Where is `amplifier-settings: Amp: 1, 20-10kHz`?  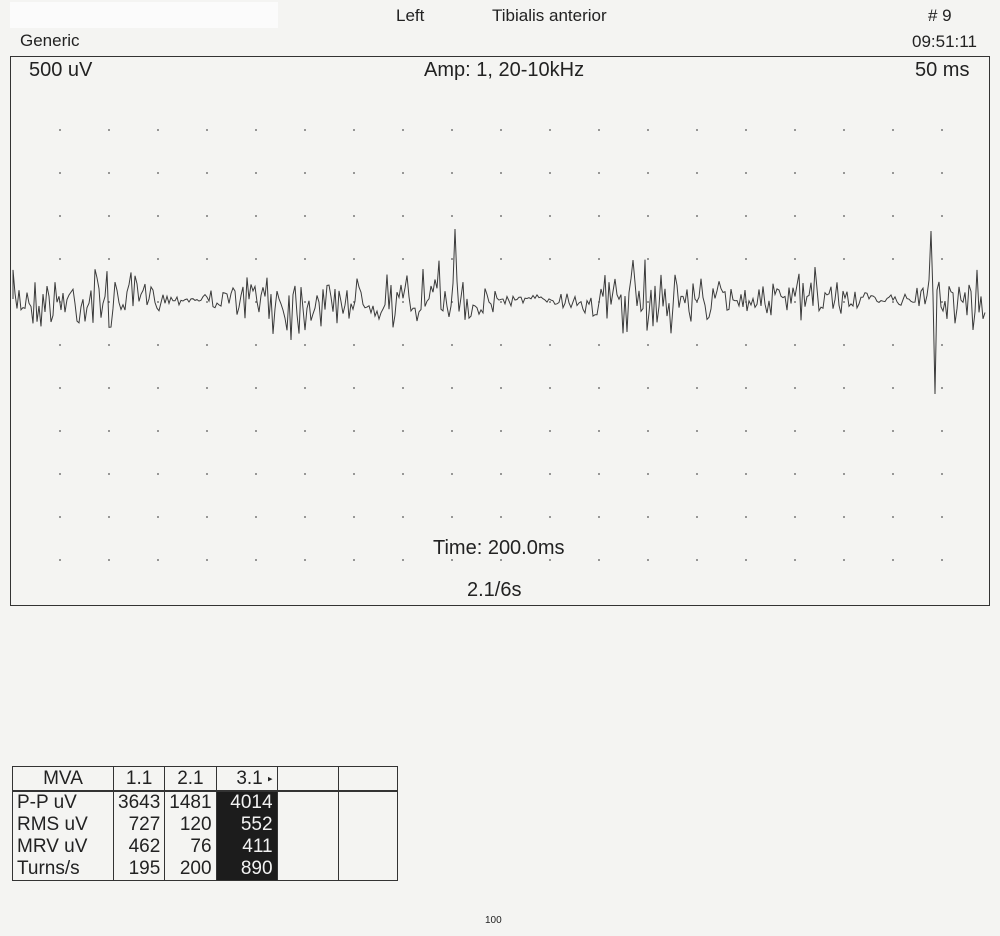 amplifier-settings: Amp: 1, 20-10kHz is located at coordinates (504, 70).